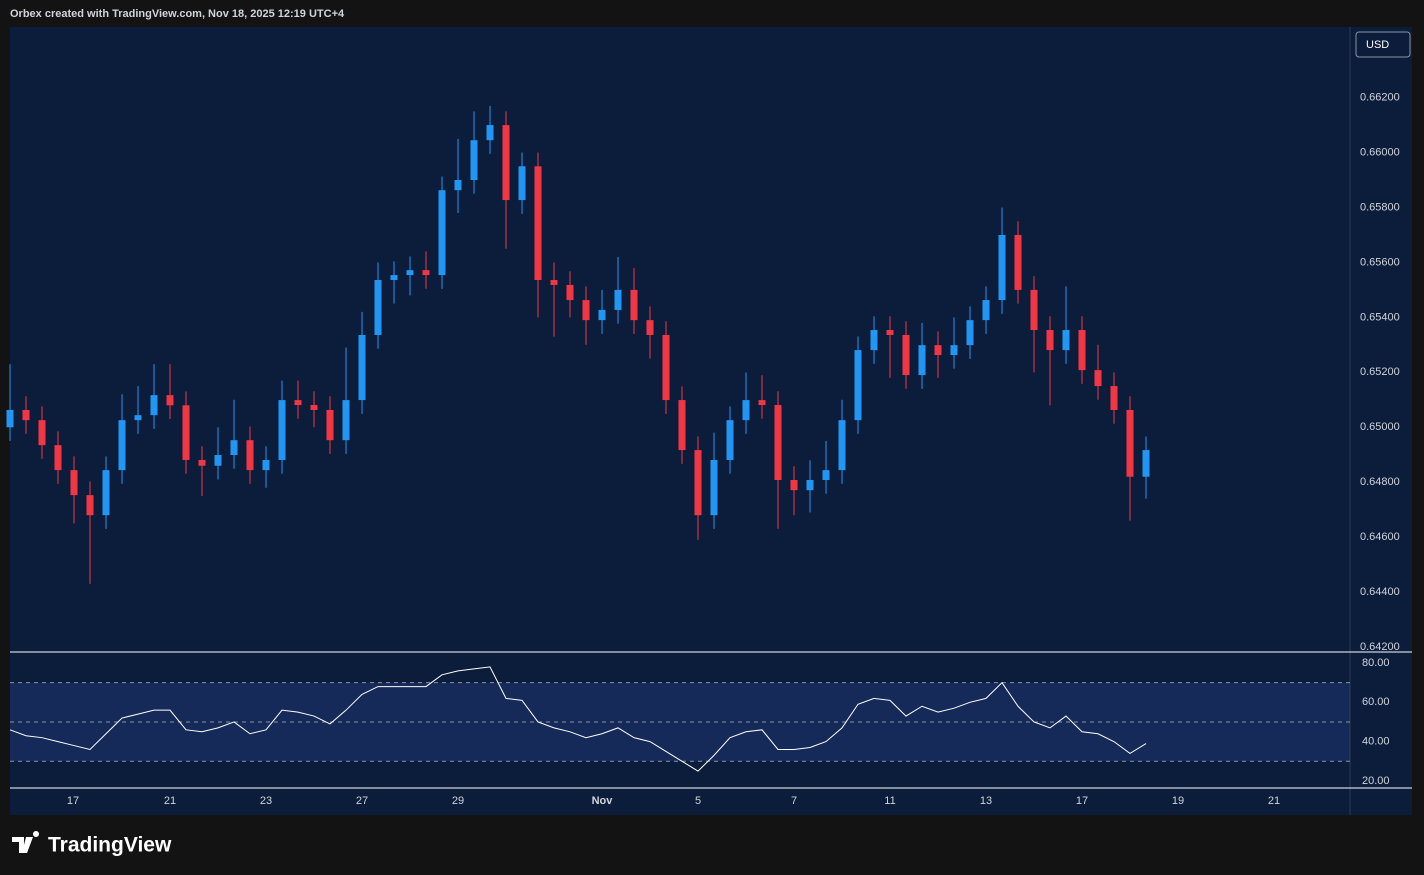 The image size is (1424, 875). I want to click on y-tick-label: 0.64600, so click(1380, 537).